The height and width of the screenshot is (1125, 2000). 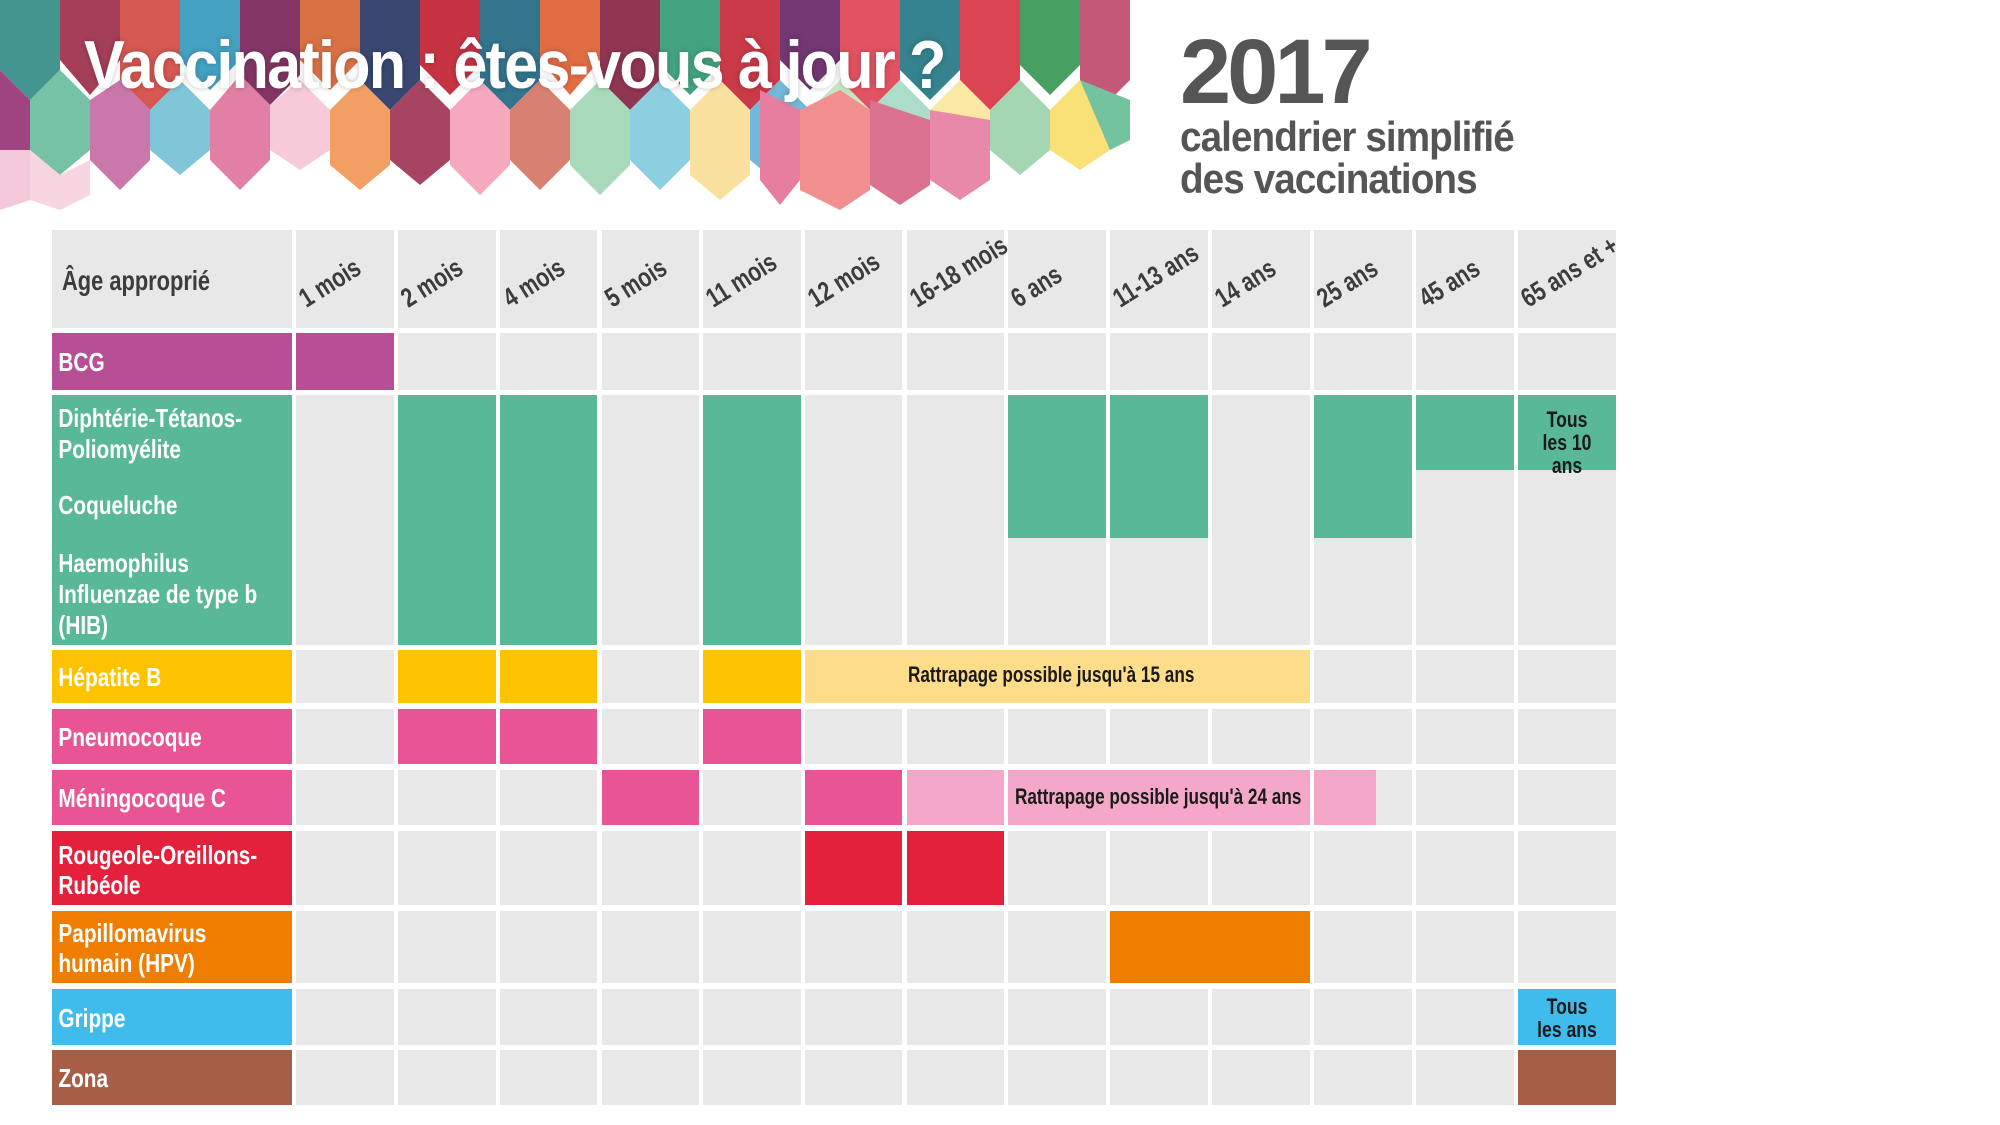 What do you see at coordinates (99, 885) in the screenshot?
I see `vaccine-label-ror-2: Rubéole` at bounding box center [99, 885].